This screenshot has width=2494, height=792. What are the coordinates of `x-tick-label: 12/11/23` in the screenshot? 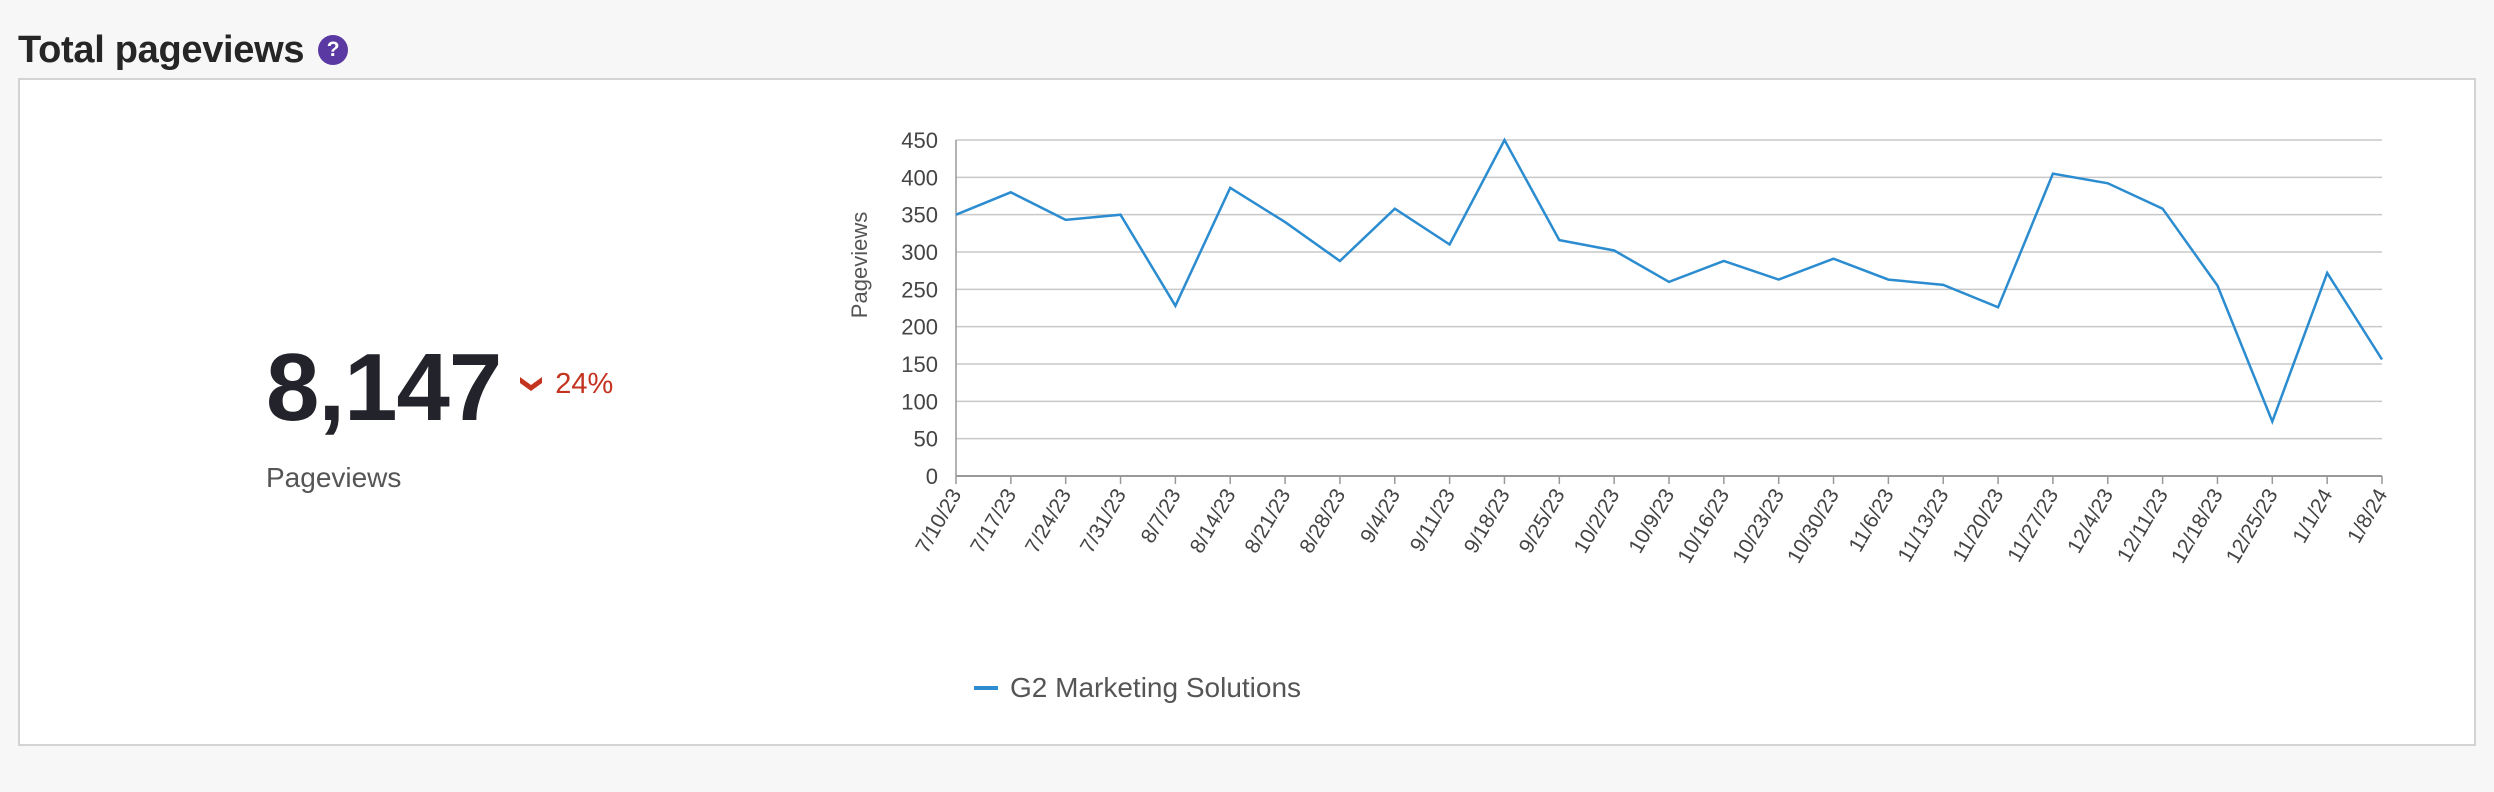 It's located at (2143, 525).